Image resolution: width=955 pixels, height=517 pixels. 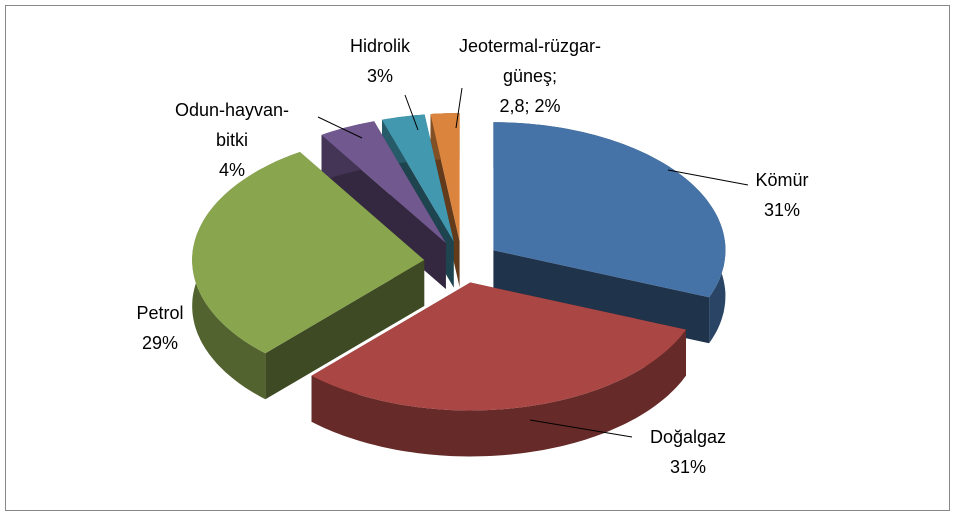 What do you see at coordinates (782, 180) in the screenshot?
I see `slice-label: Kömür` at bounding box center [782, 180].